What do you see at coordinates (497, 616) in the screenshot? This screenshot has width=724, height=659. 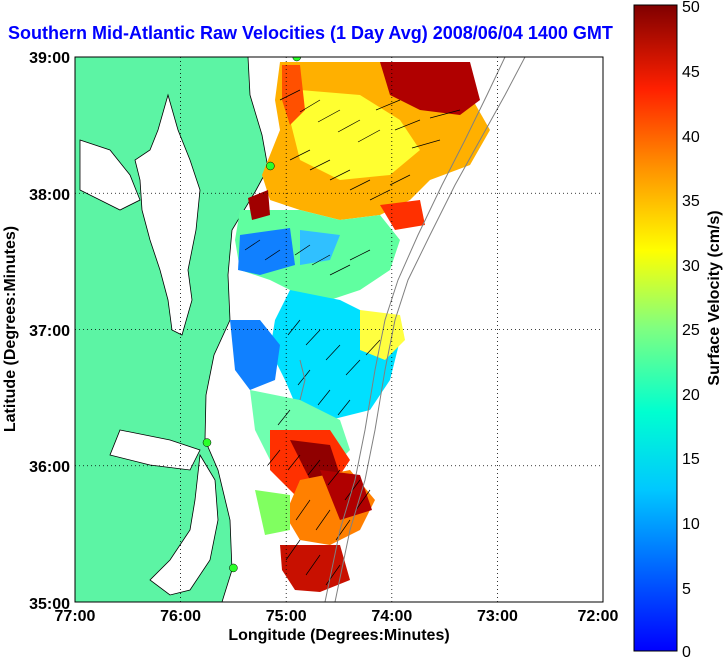 I see `x-tick-label: 73:00` at bounding box center [497, 616].